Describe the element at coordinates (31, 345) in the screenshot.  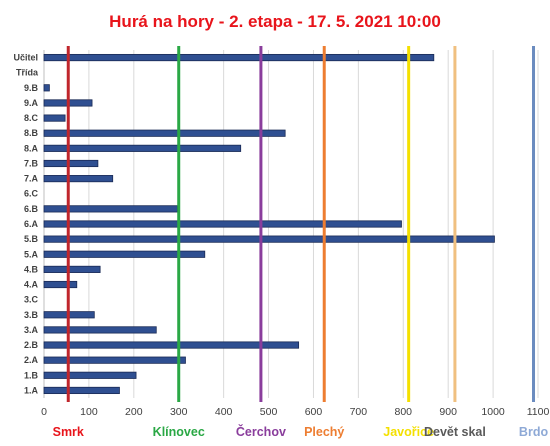
I see `category-label: 2.B` at that location.